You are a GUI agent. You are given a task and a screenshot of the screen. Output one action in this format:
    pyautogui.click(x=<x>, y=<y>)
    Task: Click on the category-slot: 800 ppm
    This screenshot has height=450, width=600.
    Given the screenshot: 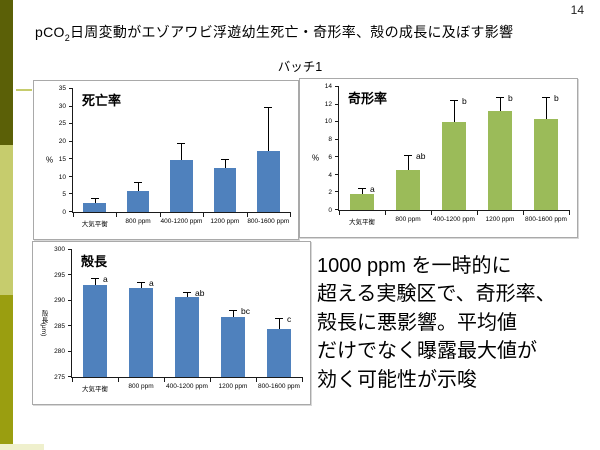 What is the action you would take?
    pyautogui.click(x=137, y=157)
    